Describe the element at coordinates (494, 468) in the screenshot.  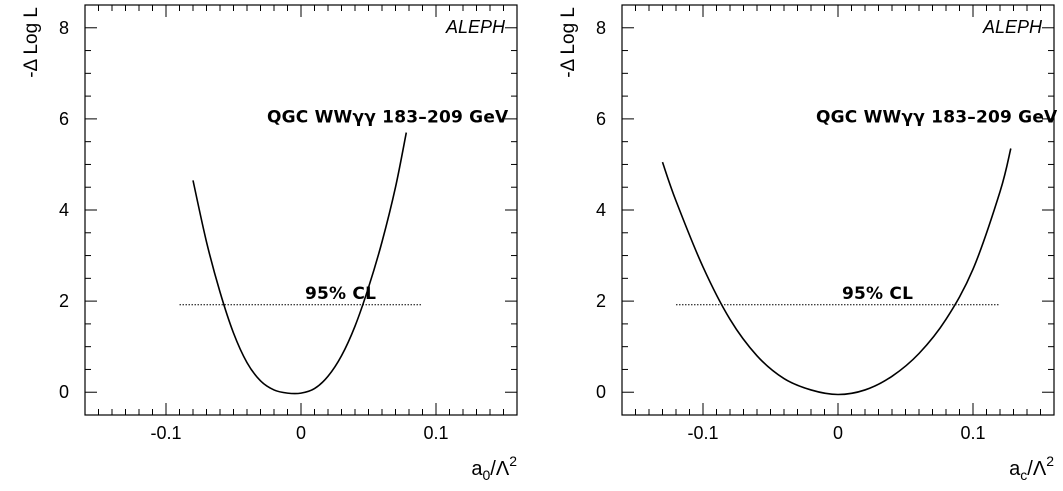
I see `x-axis-label: a0/Λ2` at that location.